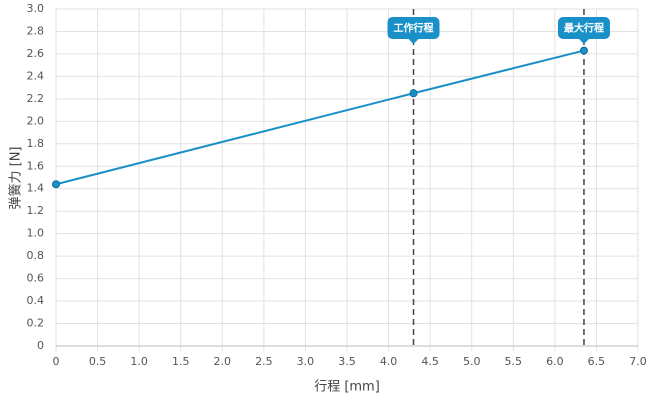  What do you see at coordinates (16, 177) in the screenshot?
I see `y-axis-title: 弹簧力 [N]` at bounding box center [16, 177].